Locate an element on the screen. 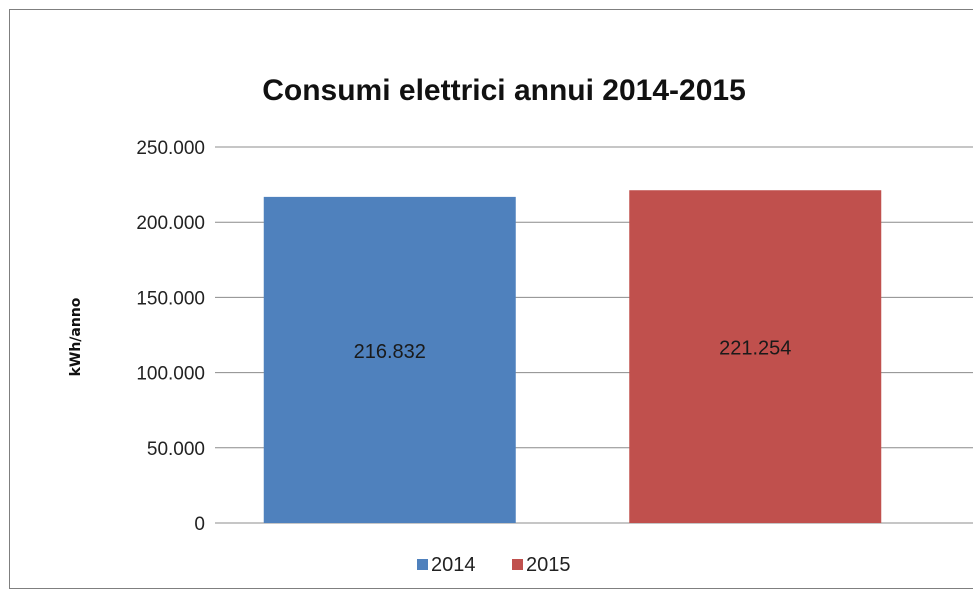 The height and width of the screenshot is (589, 973). y-tick-label: 250.000 is located at coordinates (170, 148).